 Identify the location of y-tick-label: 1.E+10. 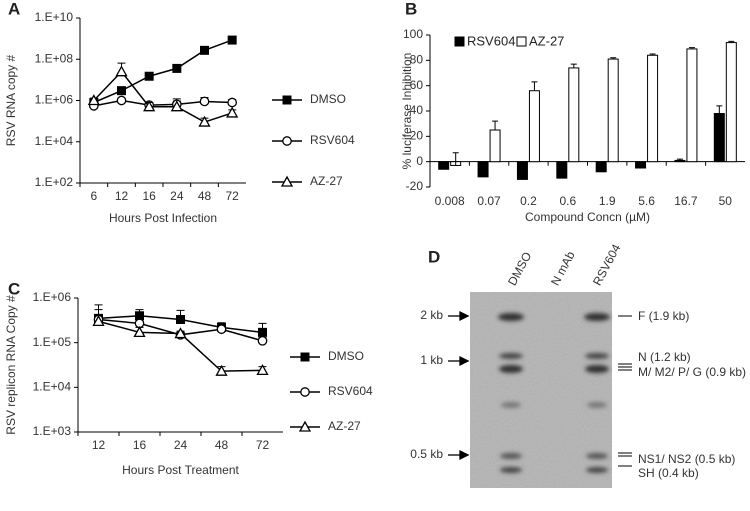
(54, 17).